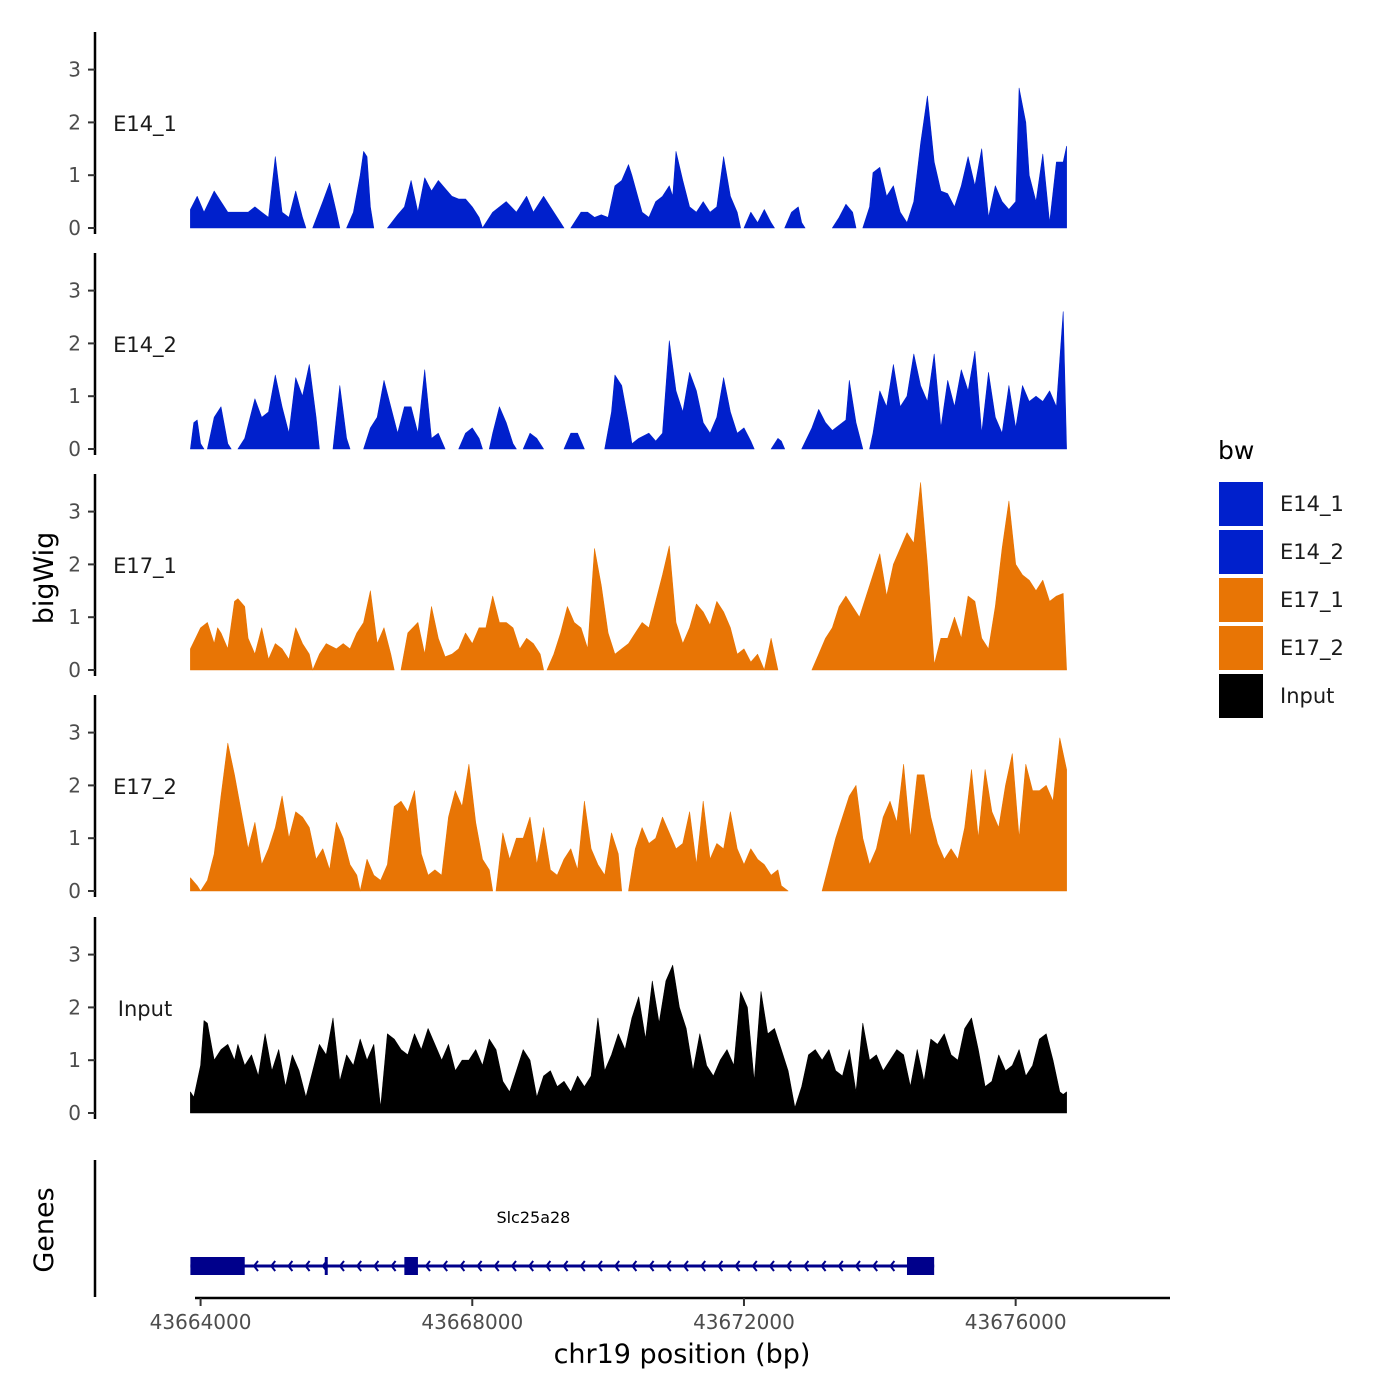 This screenshot has height=1400, width=1400. What do you see at coordinates (145, 566) in the screenshot?
I see `track-label: E17_1` at bounding box center [145, 566].